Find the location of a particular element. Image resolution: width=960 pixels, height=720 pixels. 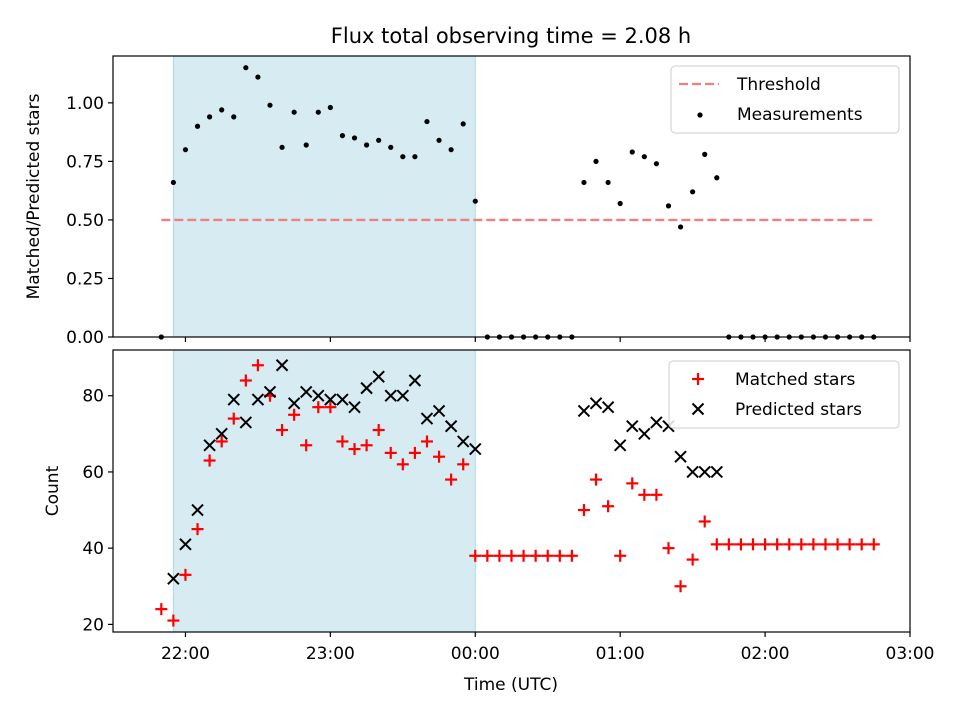

legend-predicted-swatch is located at coordinates (698, 409).